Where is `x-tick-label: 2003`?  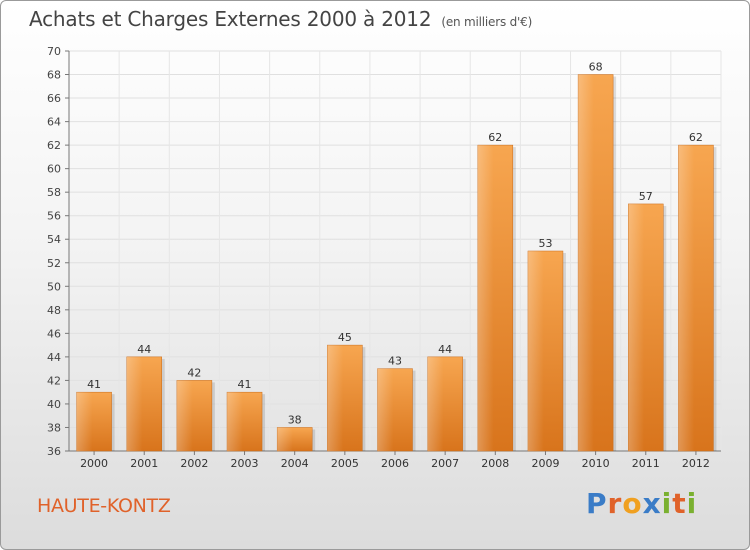 x-tick-label: 2003 is located at coordinates (245, 463).